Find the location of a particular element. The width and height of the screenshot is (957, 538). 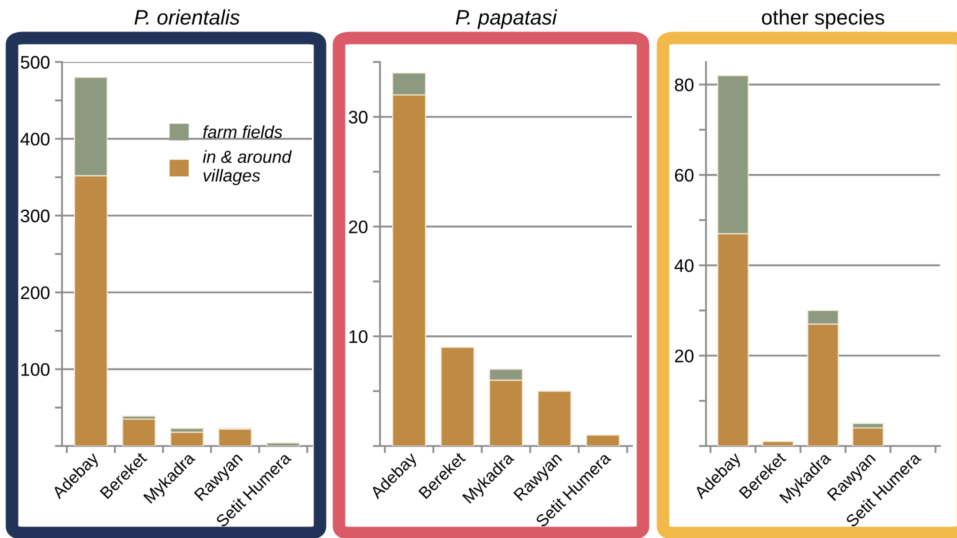

chart-title: P. orientalis is located at coordinates (187, 17).